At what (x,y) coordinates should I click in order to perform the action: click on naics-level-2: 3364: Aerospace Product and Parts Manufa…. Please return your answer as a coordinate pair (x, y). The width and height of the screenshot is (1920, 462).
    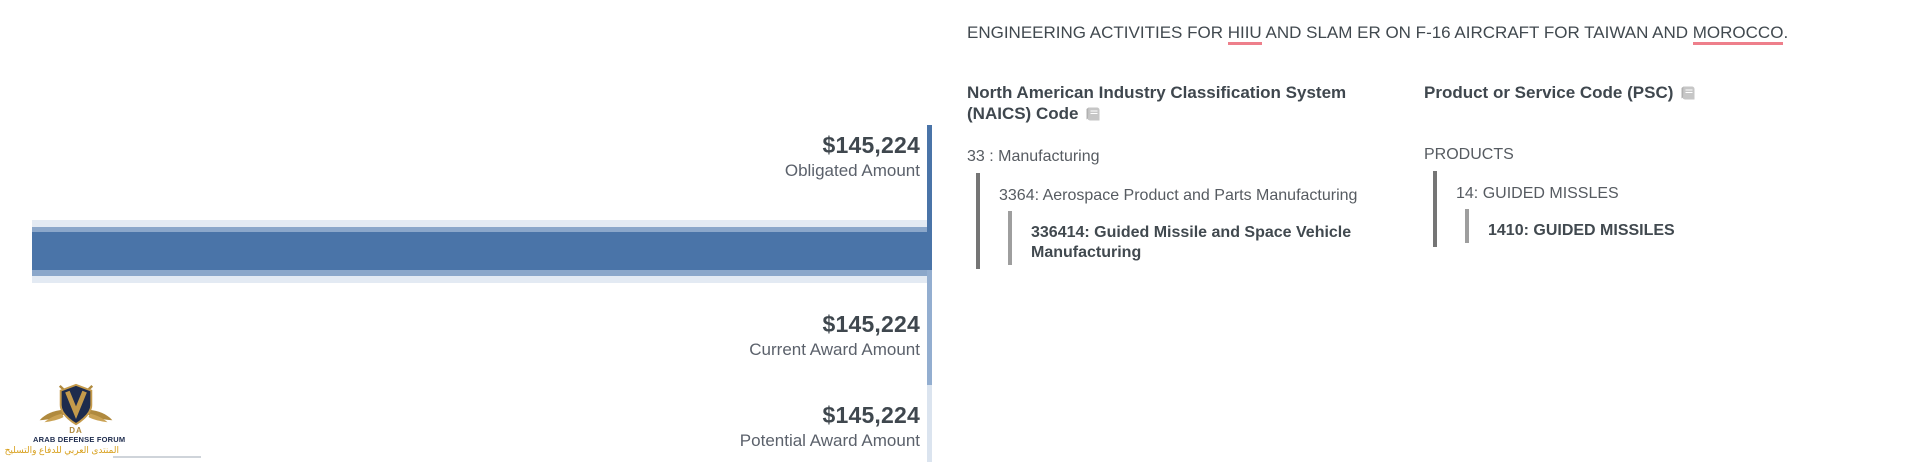
    Looking at the image, I should click on (1178, 195).